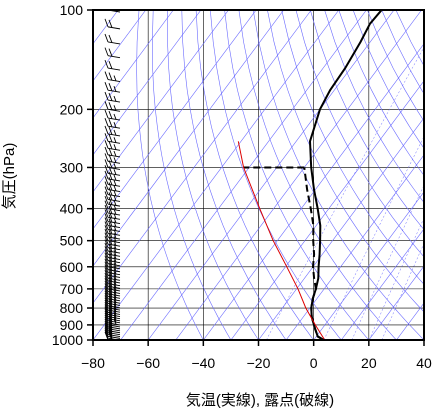 The width and height of the screenshot is (435, 412). What do you see at coordinates (72, 308) in the screenshot?
I see `y-tick-label: 800` at bounding box center [72, 308].